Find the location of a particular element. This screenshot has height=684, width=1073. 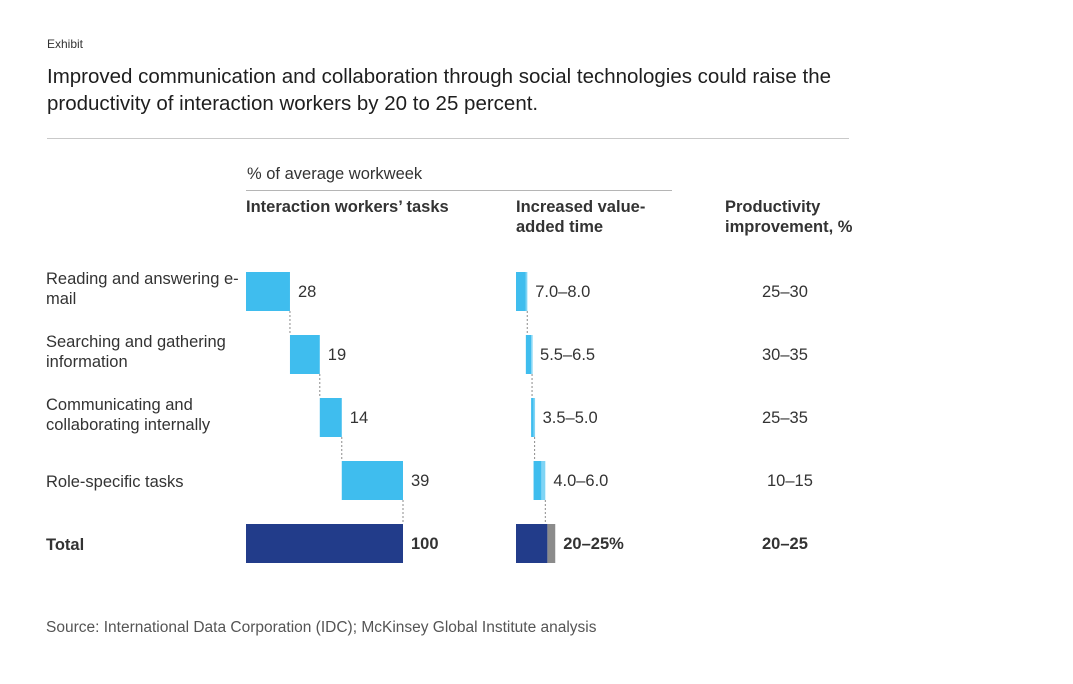

productivity-value-email: 25–30 is located at coordinates (785, 292).